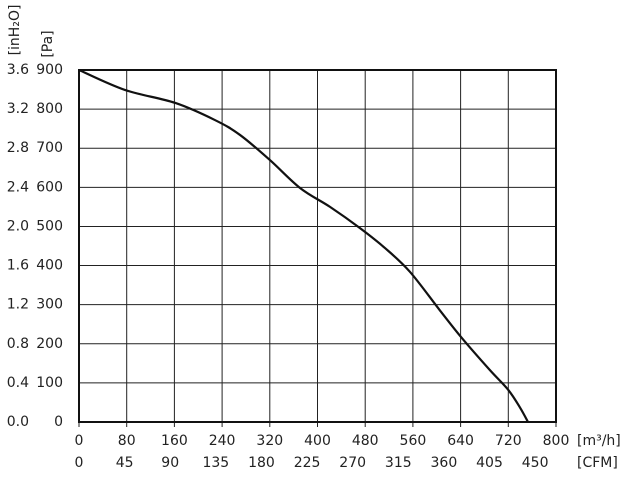  What do you see at coordinates (15, 30) in the screenshot?
I see `y2-axis-label: [inH₂O]` at bounding box center [15, 30].